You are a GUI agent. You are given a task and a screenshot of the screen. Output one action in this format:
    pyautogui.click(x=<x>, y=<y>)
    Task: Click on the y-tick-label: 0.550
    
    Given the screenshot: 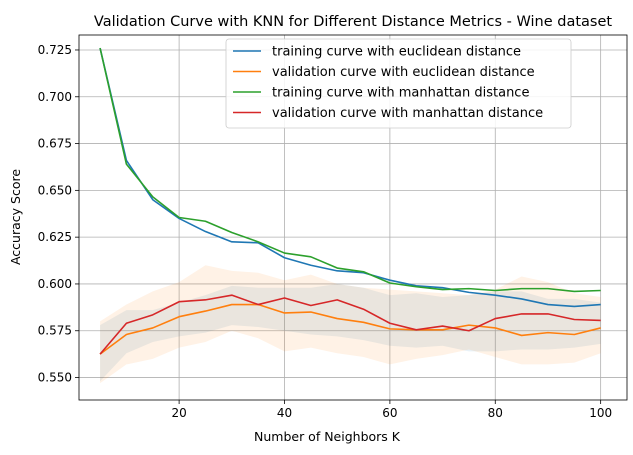 What is the action you would take?
    pyautogui.click(x=55, y=378)
    